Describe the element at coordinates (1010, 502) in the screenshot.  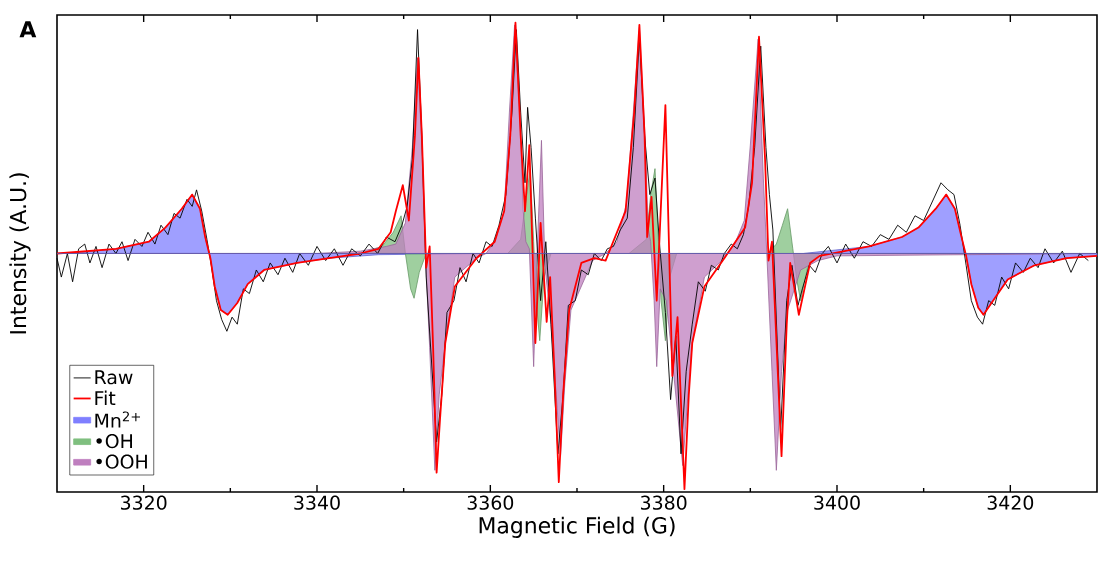
I see `x-tick-label: 3420` at that location.